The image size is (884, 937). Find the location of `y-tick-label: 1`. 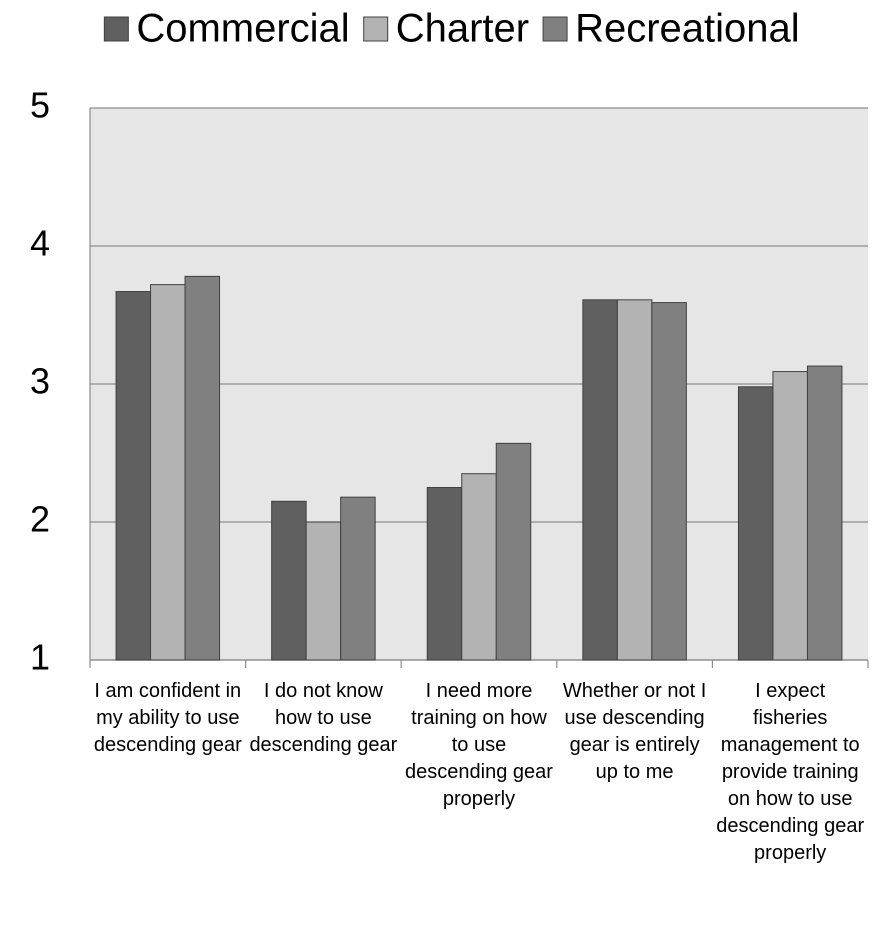

y-tick-label: 1 is located at coordinates (40, 657).